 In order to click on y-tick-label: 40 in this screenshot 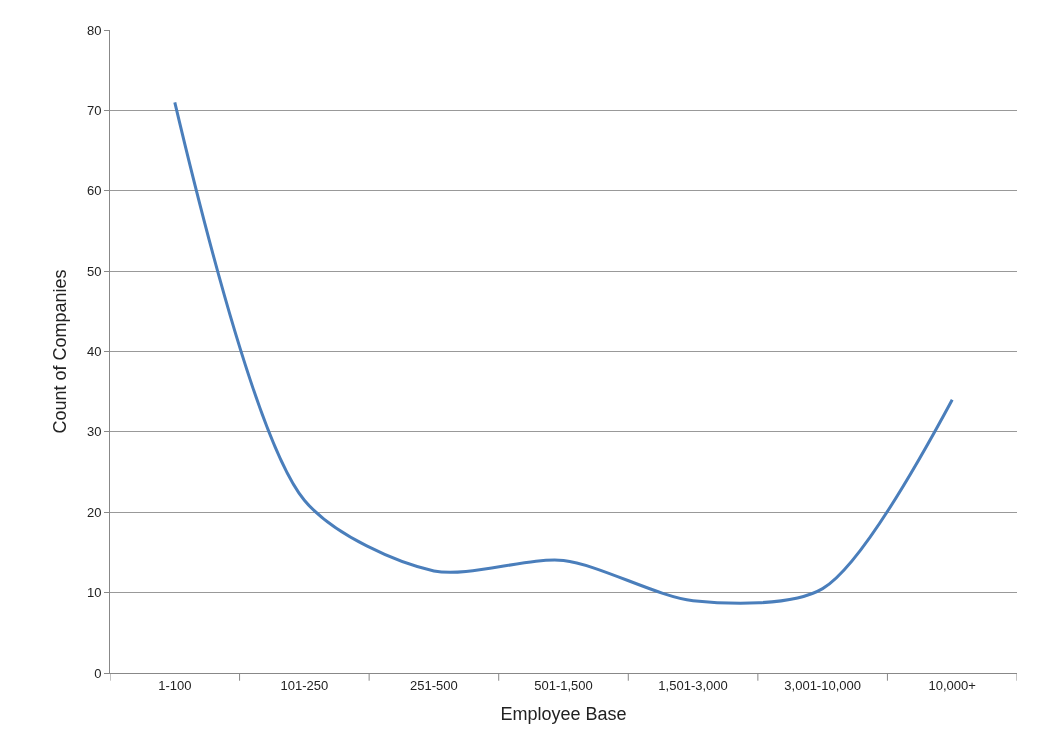, I will do `click(94, 352)`.